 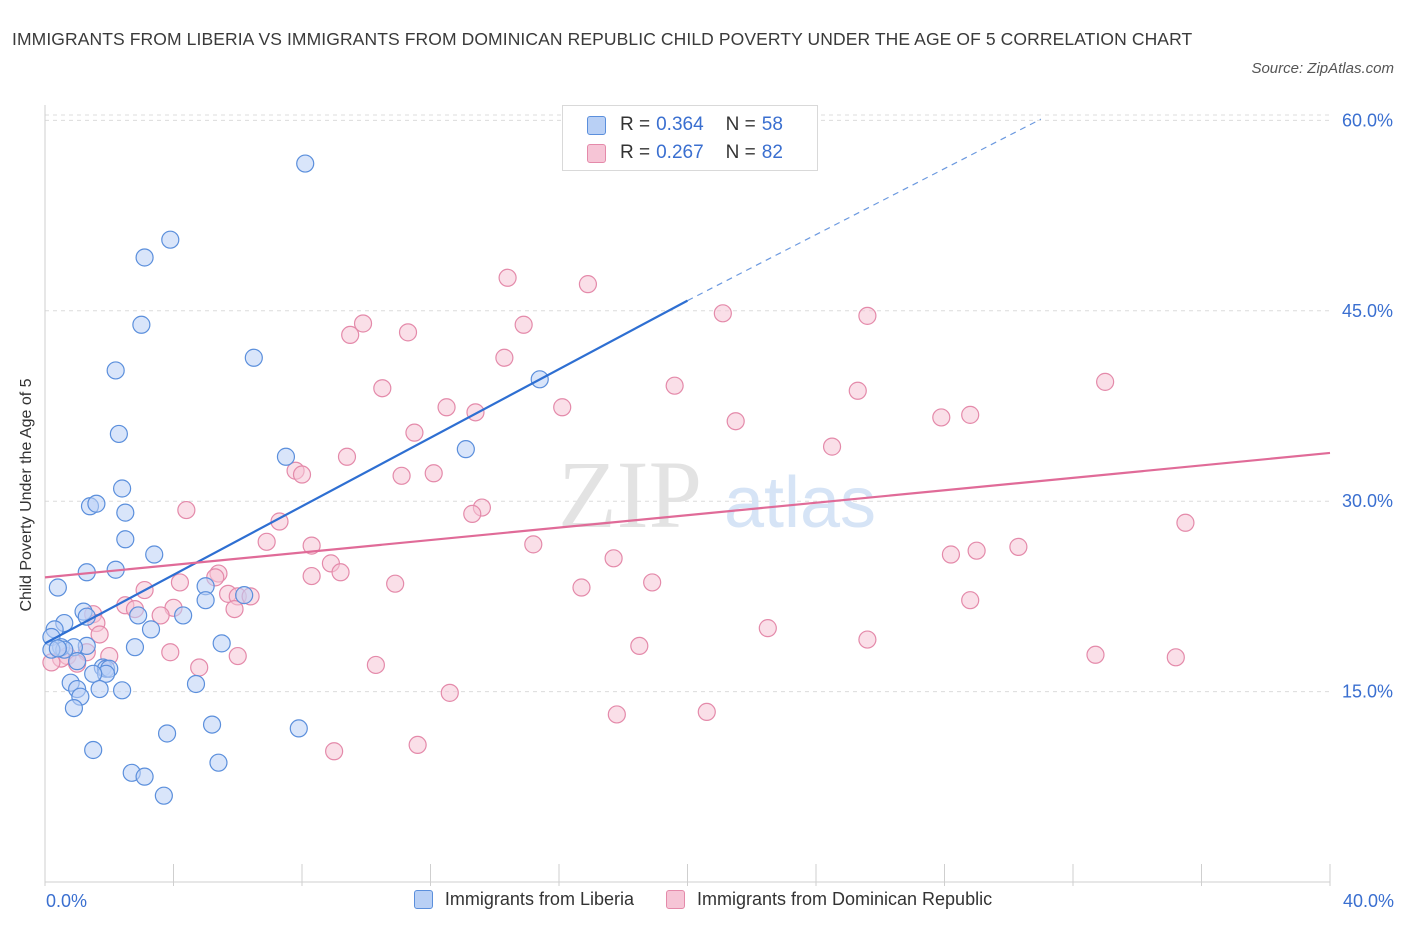 I want to click on watermark-zip: ZIP, so click(x=630, y=494).